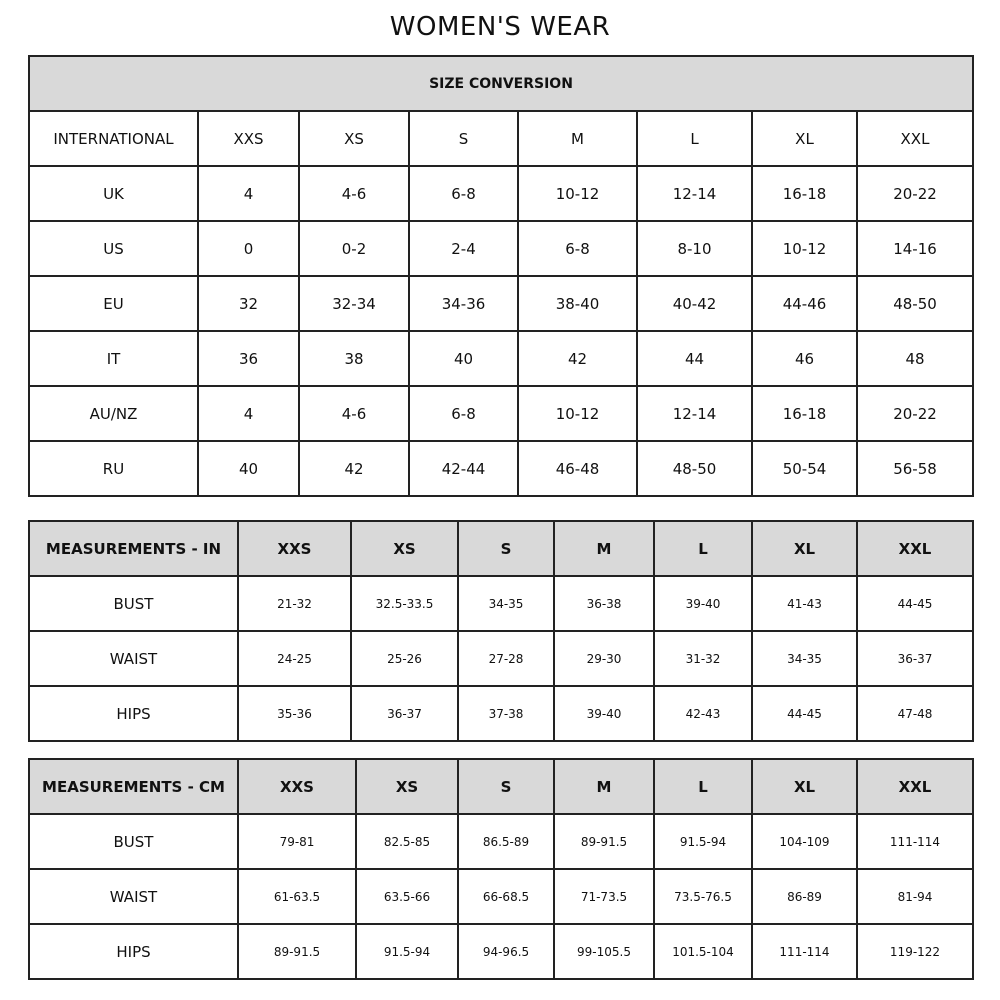 The height and width of the screenshot is (1000, 1000). What do you see at coordinates (113, 303) in the screenshot?
I see `row-label: EU` at bounding box center [113, 303].